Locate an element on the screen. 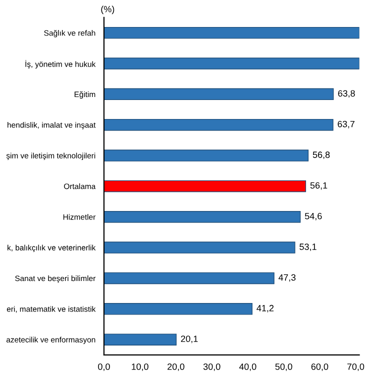  x-tick-label: 50,0 is located at coordinates (283, 367).